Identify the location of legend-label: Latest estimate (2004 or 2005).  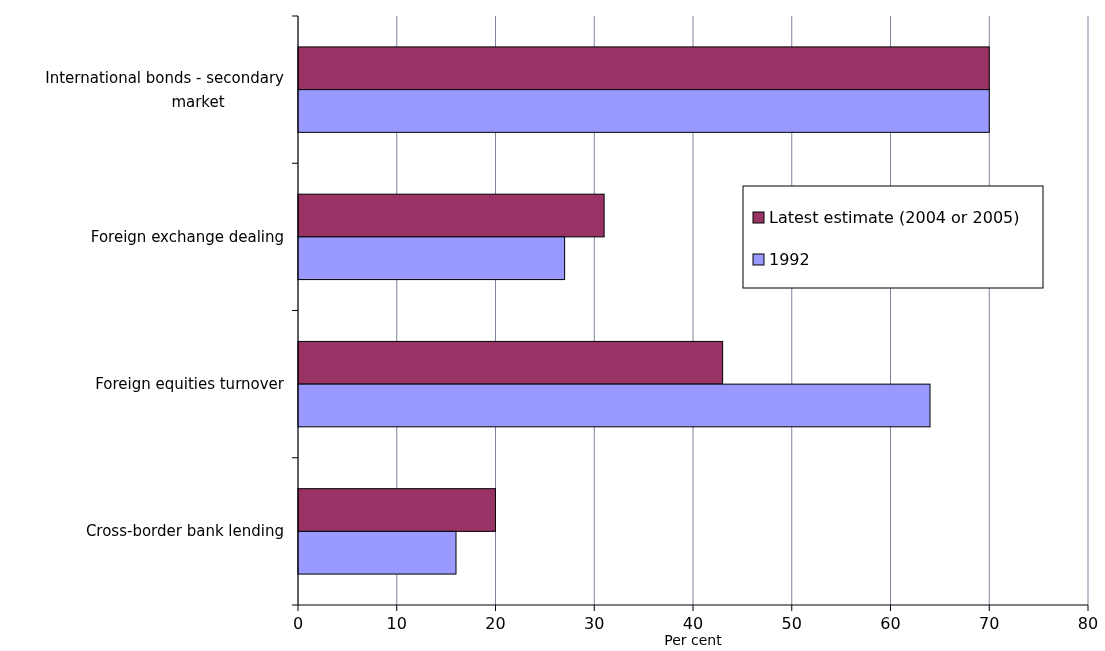
(894, 217).